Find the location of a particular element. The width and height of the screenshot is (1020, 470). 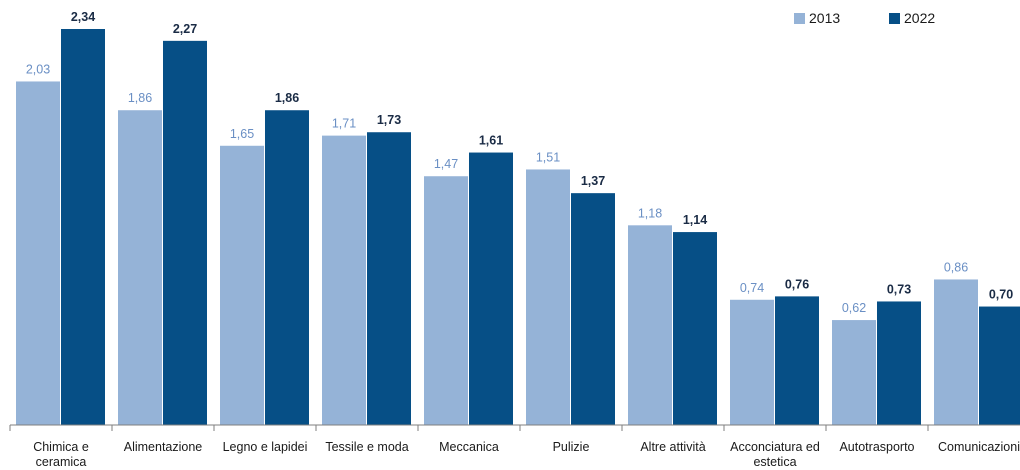

value-label-2013-3: 1,71 is located at coordinates (344, 124).